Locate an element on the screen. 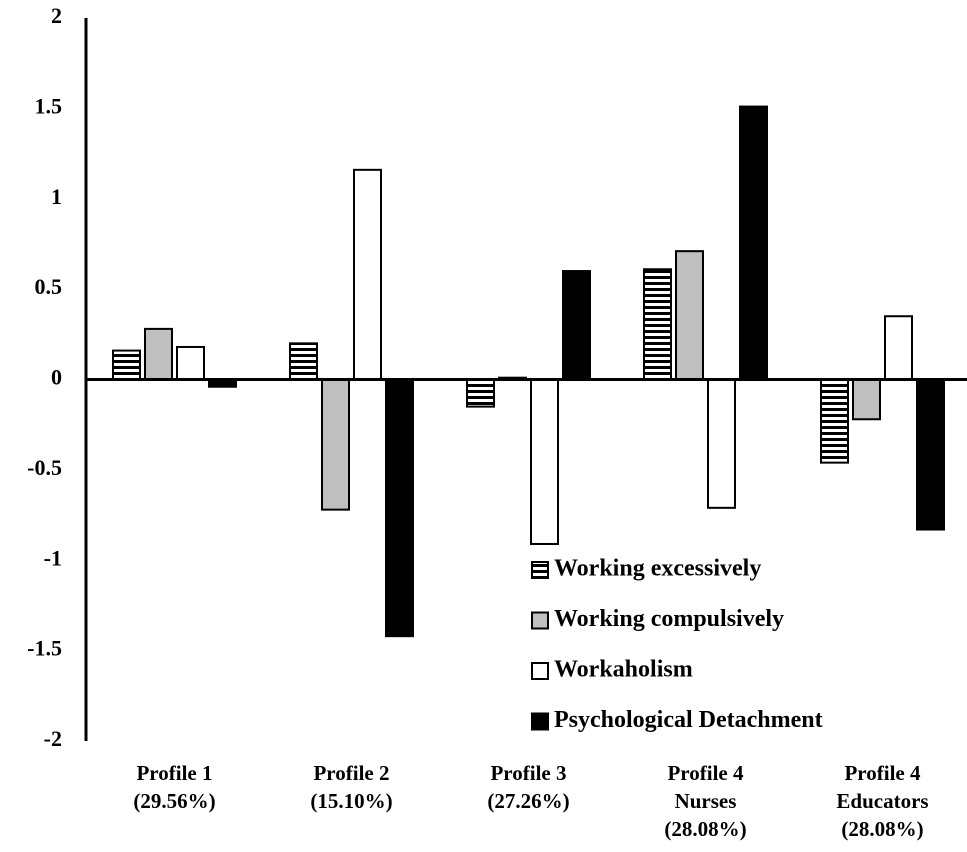 This screenshot has width=967, height=852. y-tick-label: 1.5 is located at coordinates (49, 105).